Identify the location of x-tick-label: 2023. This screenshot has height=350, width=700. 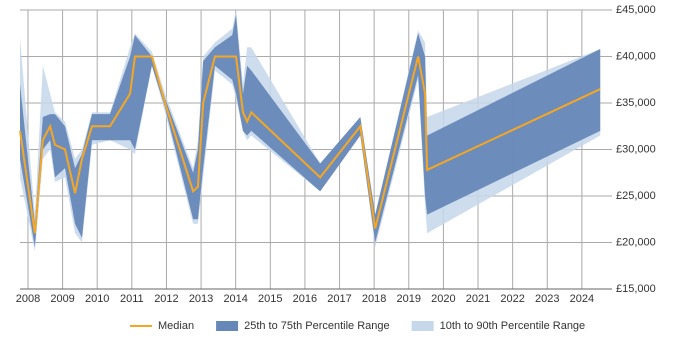
(547, 299).